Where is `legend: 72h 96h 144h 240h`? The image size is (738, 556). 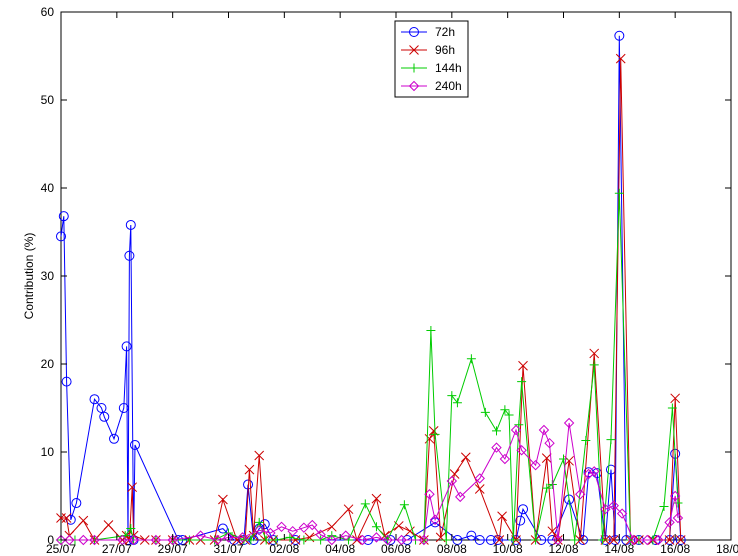
legend: 72h 96h 144h 240h is located at coordinates (431, 59).